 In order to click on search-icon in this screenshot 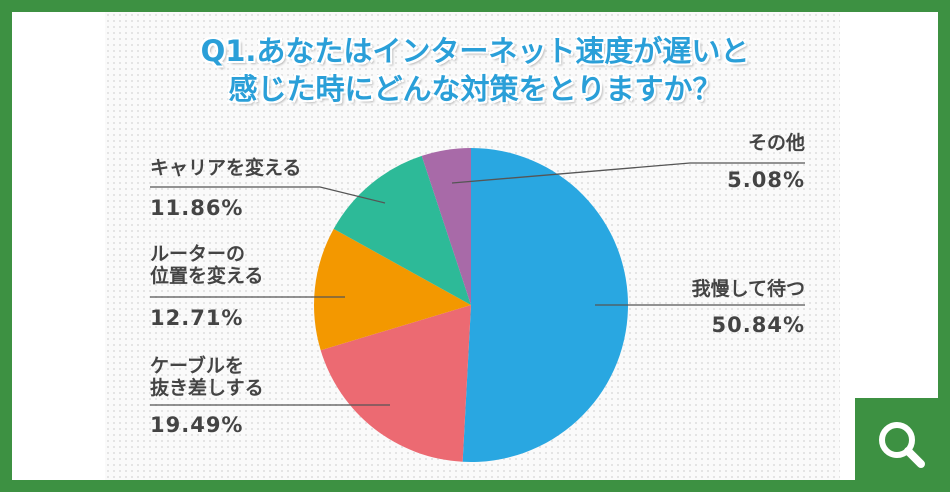, I will do `click(902, 445)`.